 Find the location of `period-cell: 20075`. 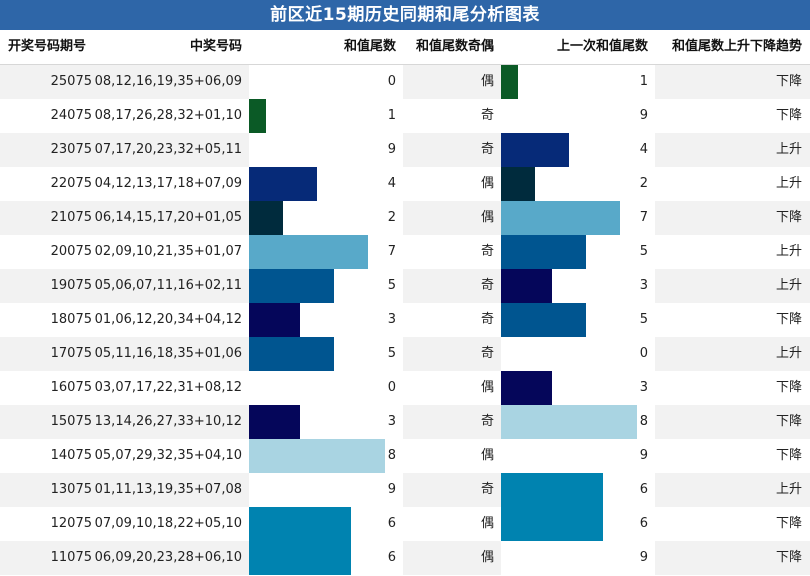

period-cell: 20075 is located at coordinates (71, 251).